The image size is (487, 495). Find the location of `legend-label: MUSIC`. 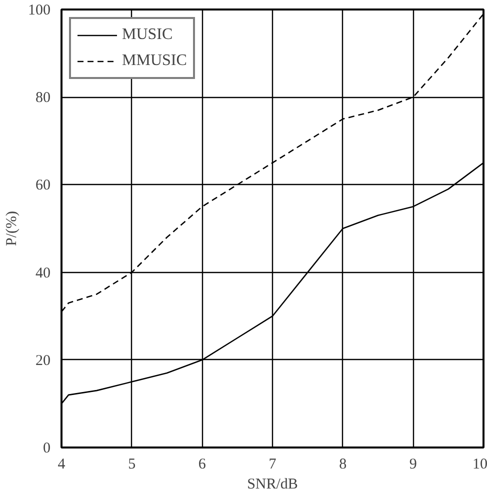

legend-label: MUSIC is located at coordinates (147, 35).